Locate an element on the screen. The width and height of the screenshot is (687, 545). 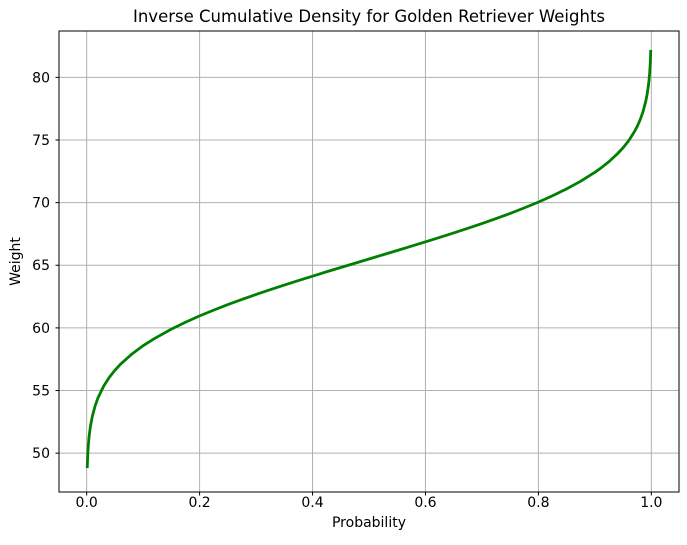
x-tick-label: 0.2 is located at coordinates (199, 503).